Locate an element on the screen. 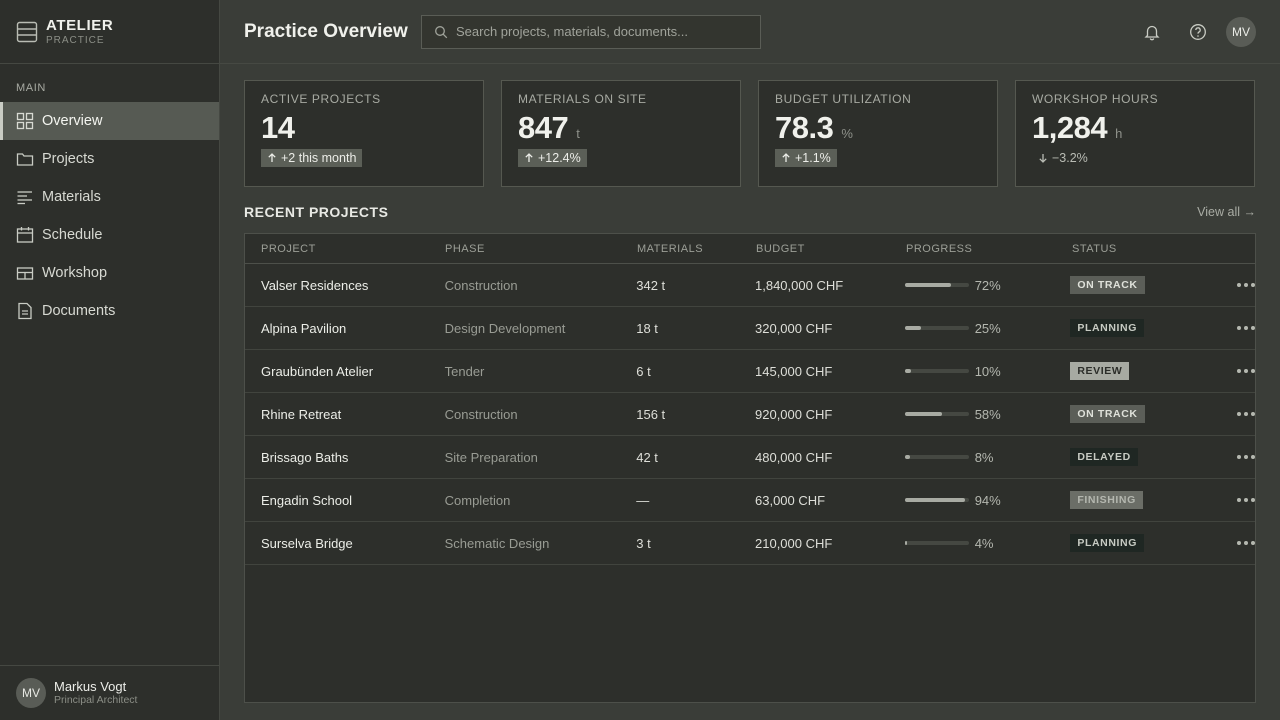 The height and width of the screenshot is (720, 1280). workshop-icon is located at coordinates (25, 273).